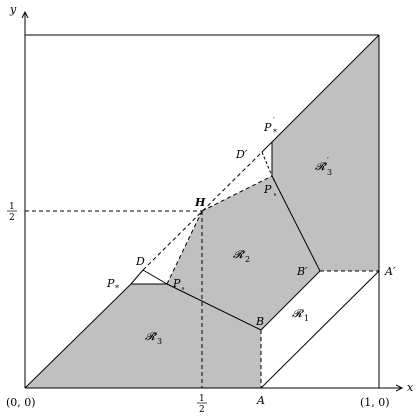 The width and height of the screenshot is (420, 420). I want to click on diagonal-upper, so click(325, 88).